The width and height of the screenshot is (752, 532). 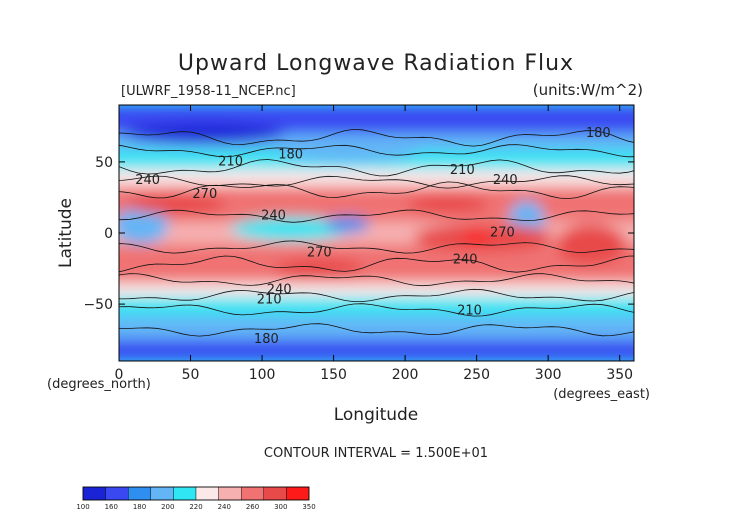 What do you see at coordinates (204, 133) in the screenshot?
I see `patch-siberia` at bounding box center [204, 133].